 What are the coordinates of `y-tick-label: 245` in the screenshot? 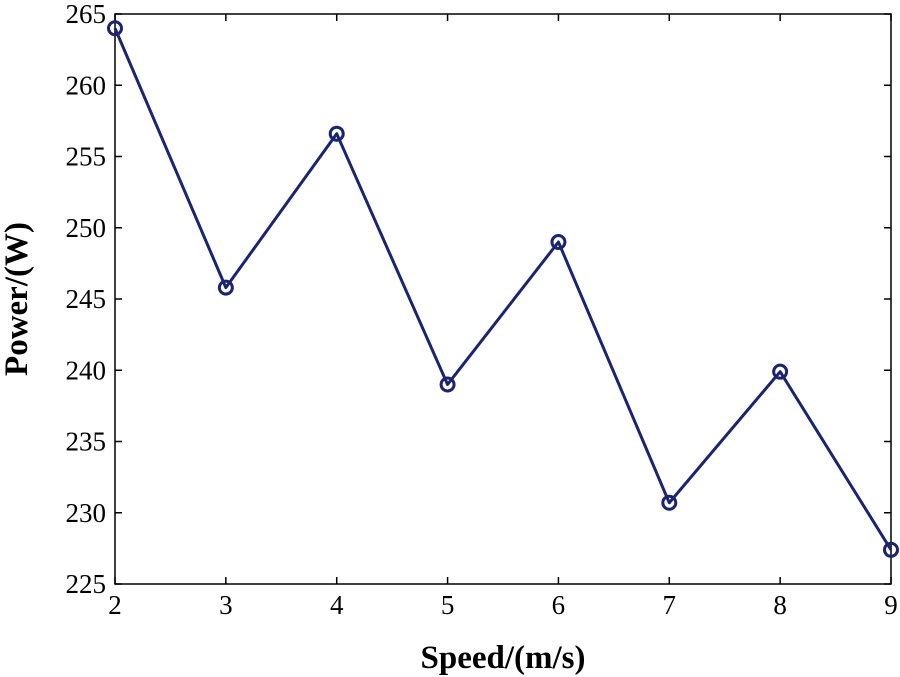 It's located at (86, 299).